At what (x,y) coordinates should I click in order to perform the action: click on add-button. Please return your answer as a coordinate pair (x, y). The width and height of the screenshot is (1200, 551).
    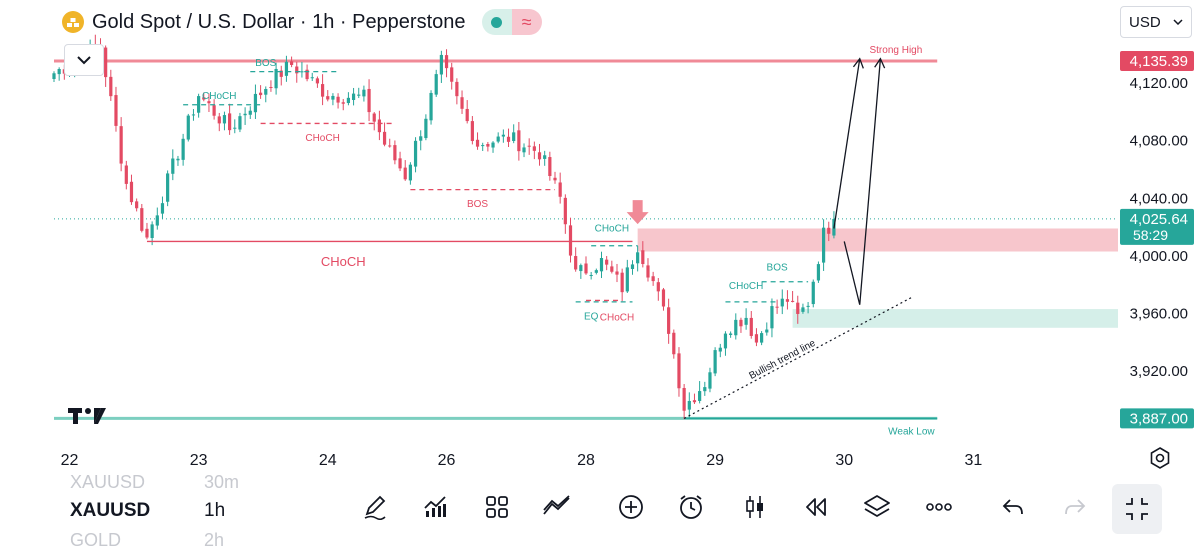
    Looking at the image, I should click on (631, 507).